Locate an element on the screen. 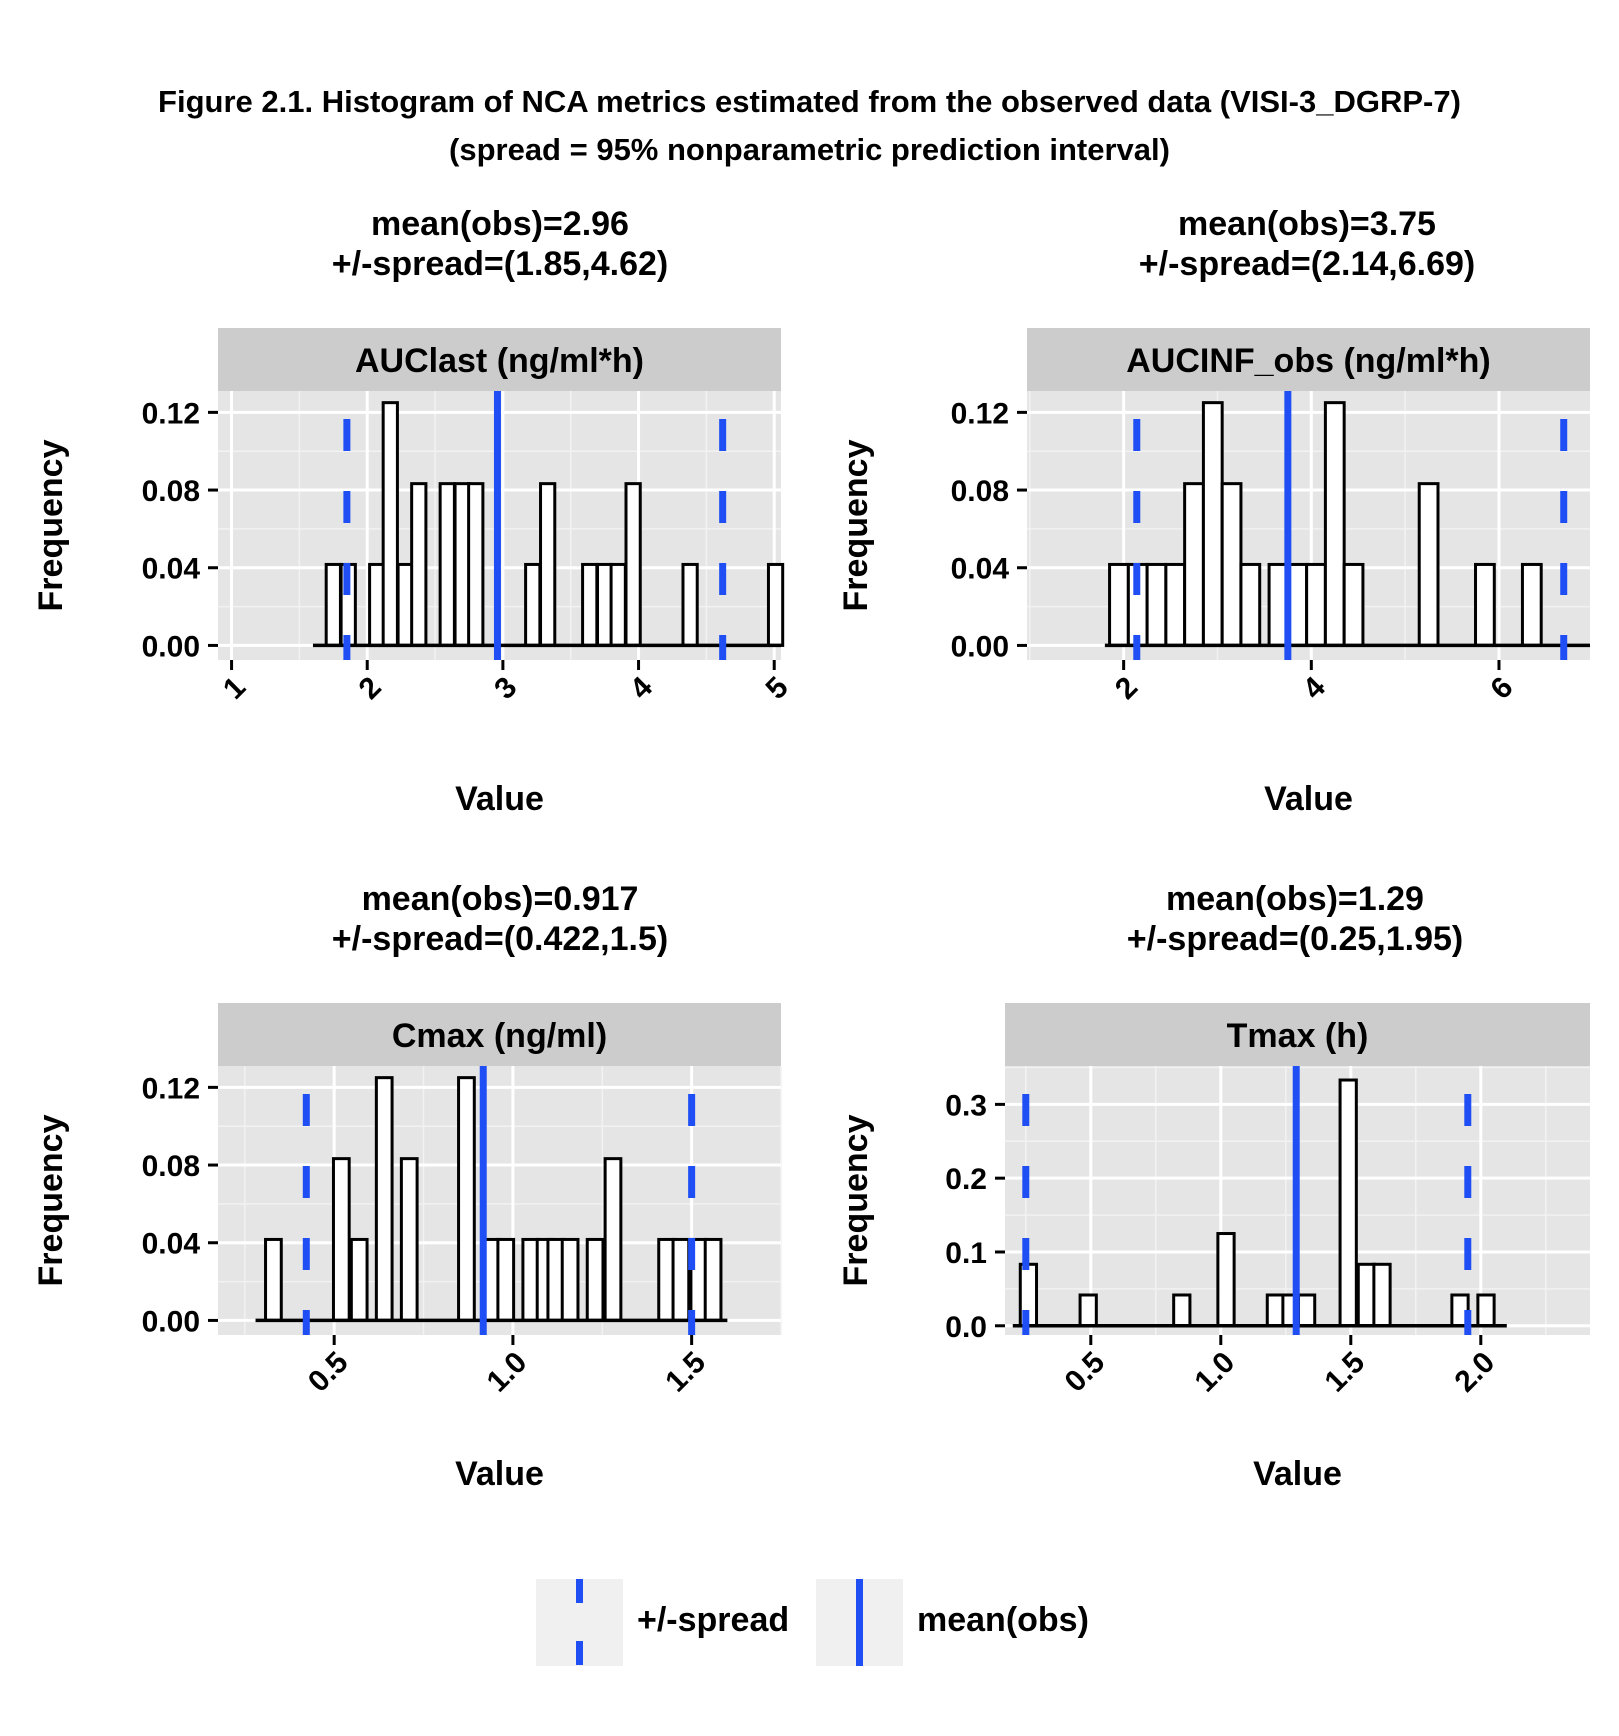 This screenshot has width=1619, height=1736. panel-title: mean(obs)=0.917 +/-spread=(0.422,1.5) is located at coordinates (400, 930).